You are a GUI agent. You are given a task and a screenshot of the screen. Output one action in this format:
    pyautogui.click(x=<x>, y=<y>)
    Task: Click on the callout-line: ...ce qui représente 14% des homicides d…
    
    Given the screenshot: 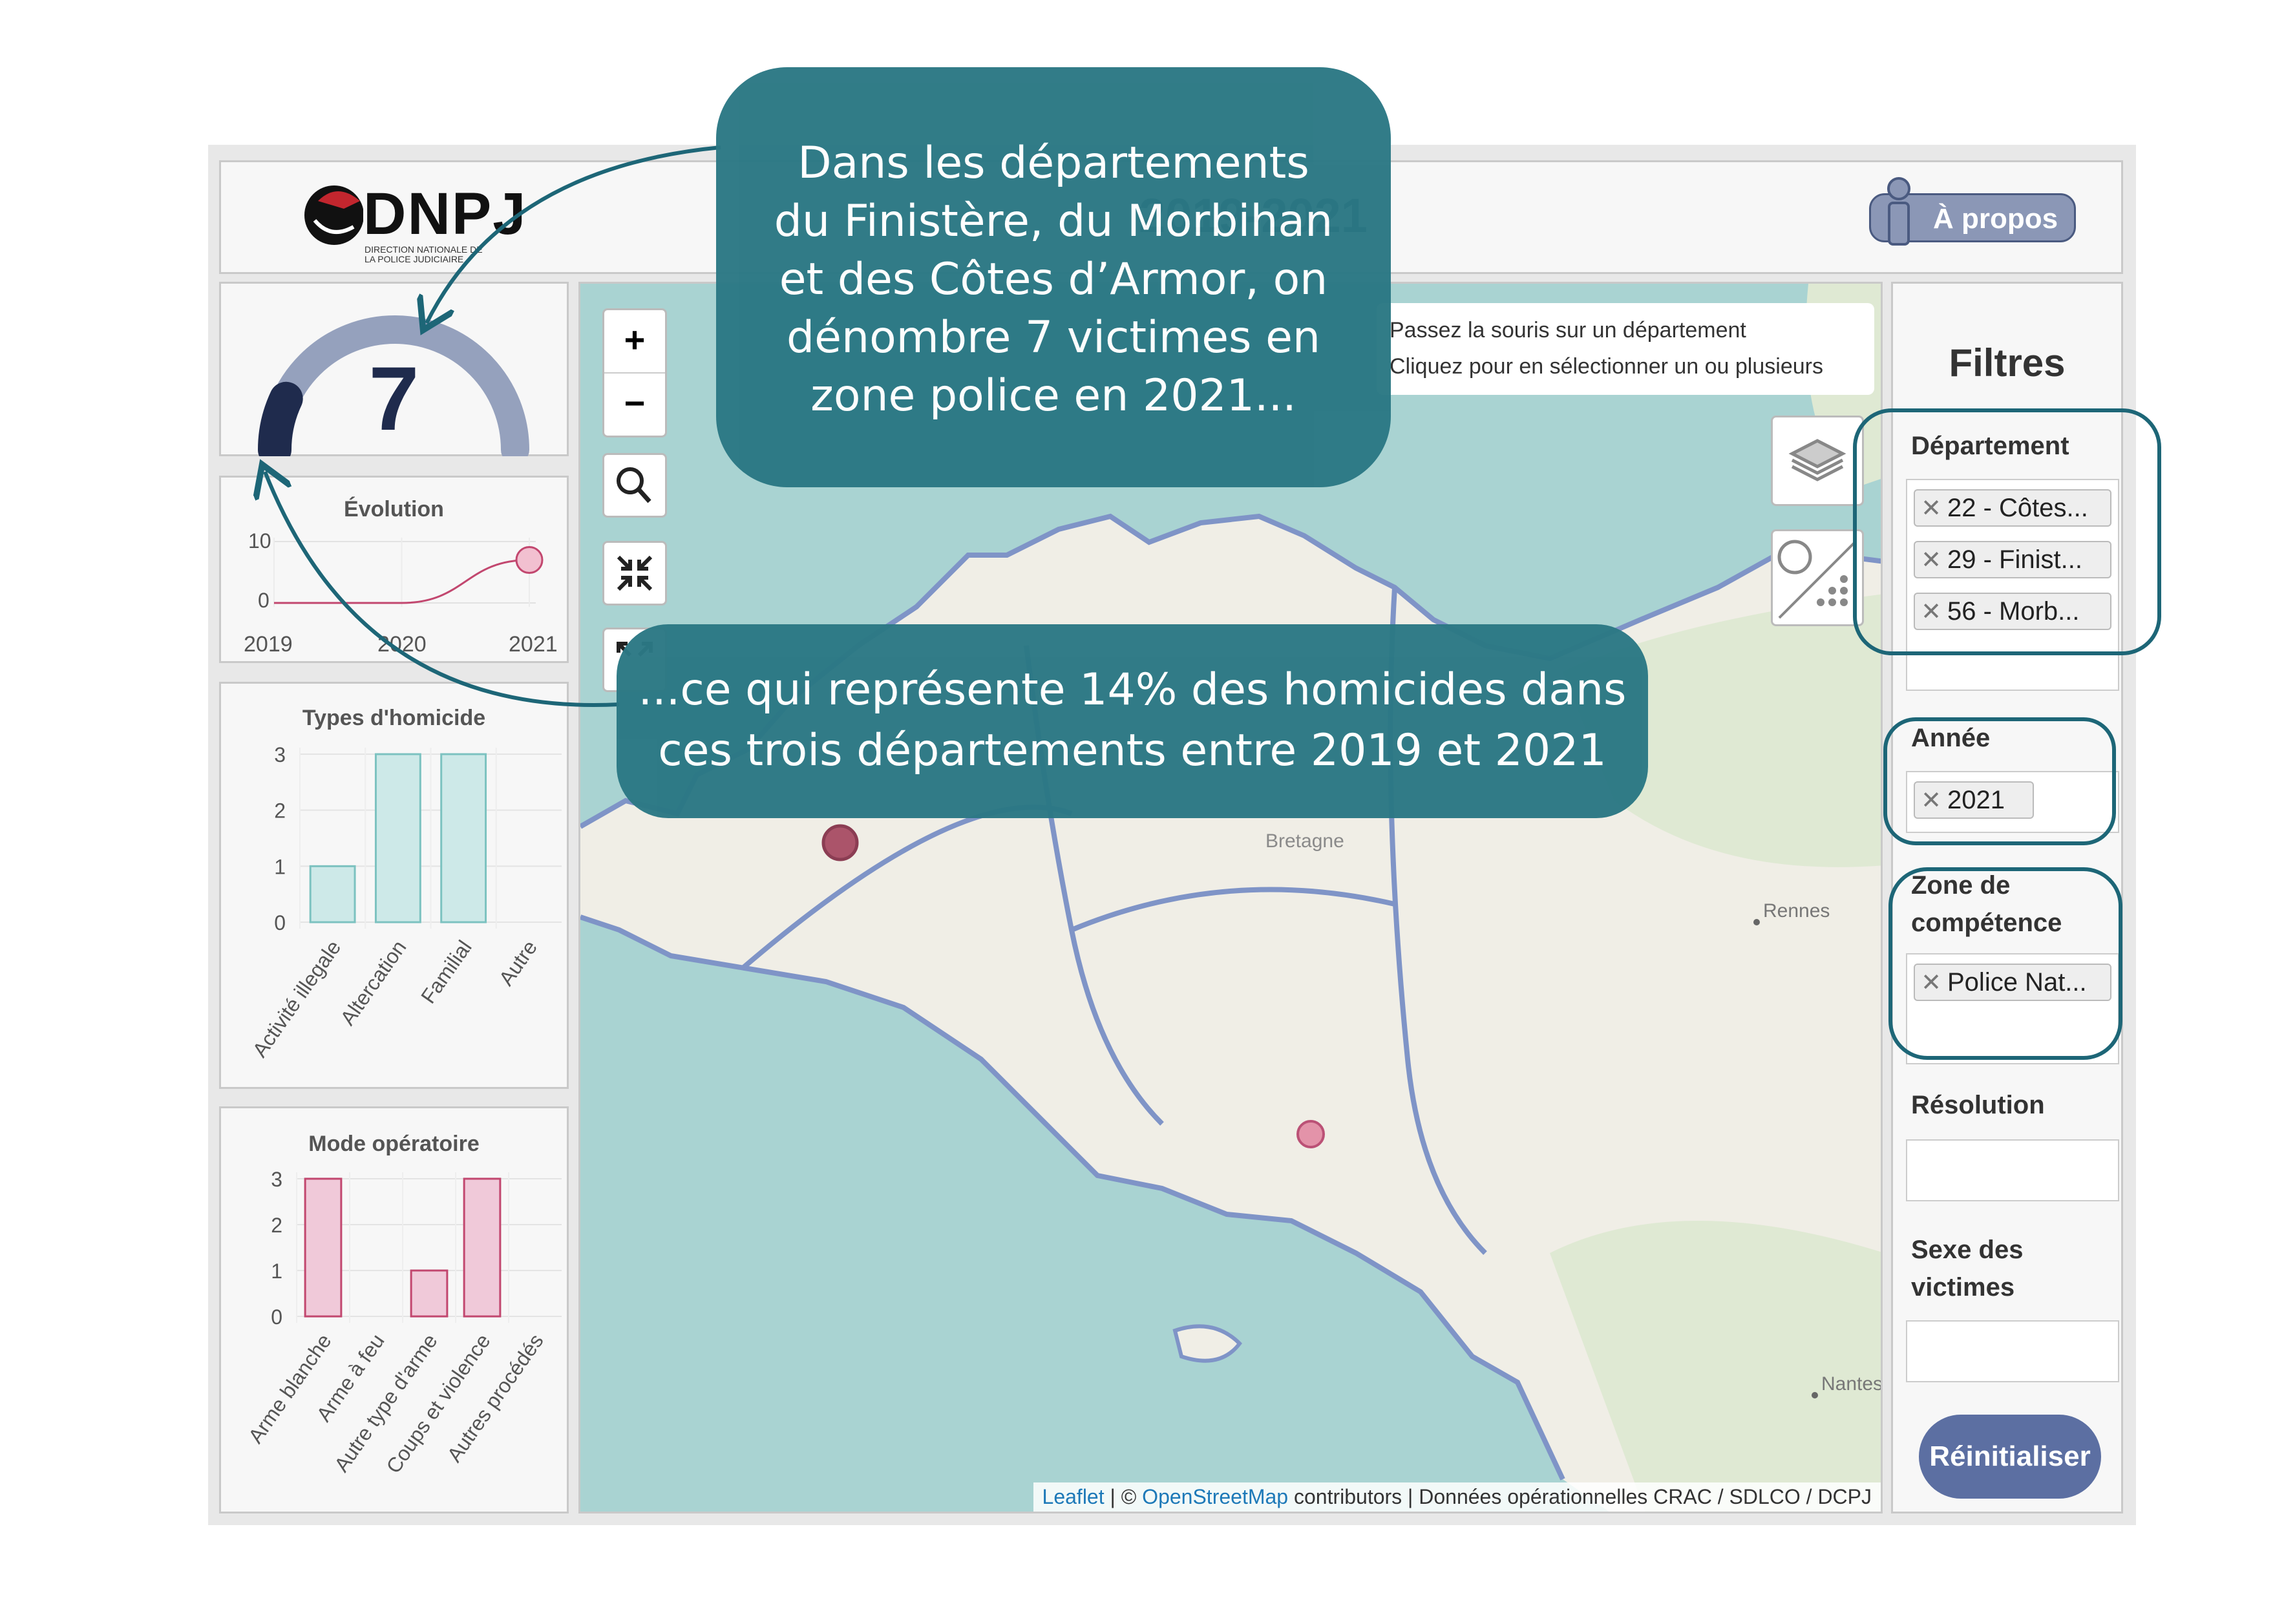 What is the action you would take?
    pyautogui.click(x=1132, y=689)
    